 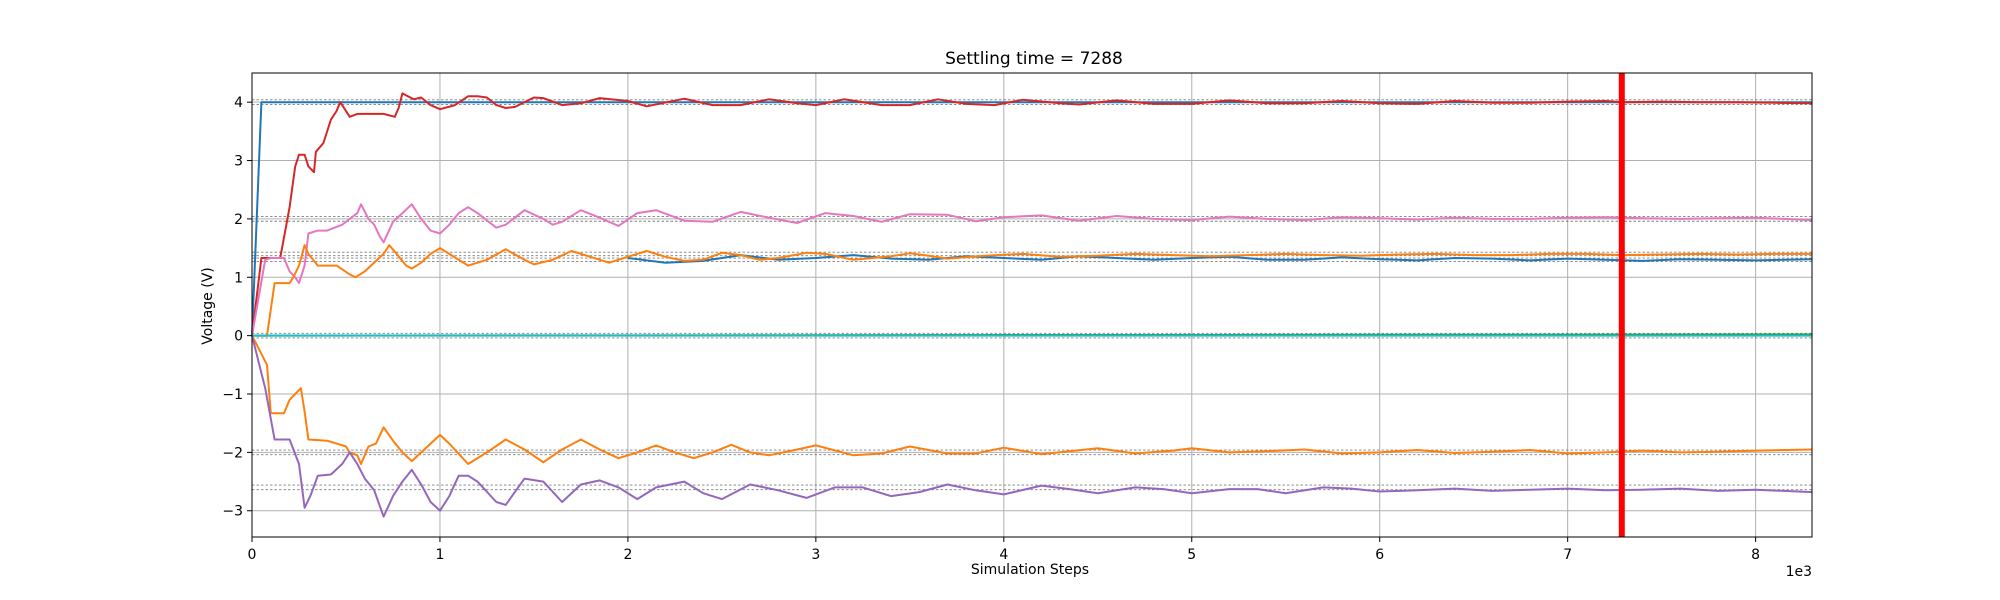 I want to click on y-tick-label: 4, so click(x=238, y=103).